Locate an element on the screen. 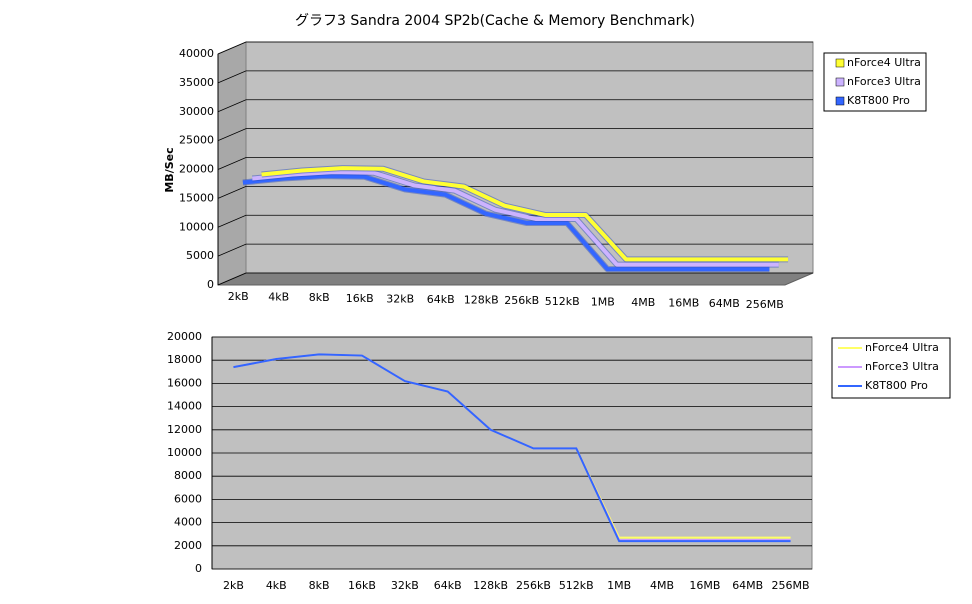  y-tick-label: 18000 is located at coordinates (184, 359).